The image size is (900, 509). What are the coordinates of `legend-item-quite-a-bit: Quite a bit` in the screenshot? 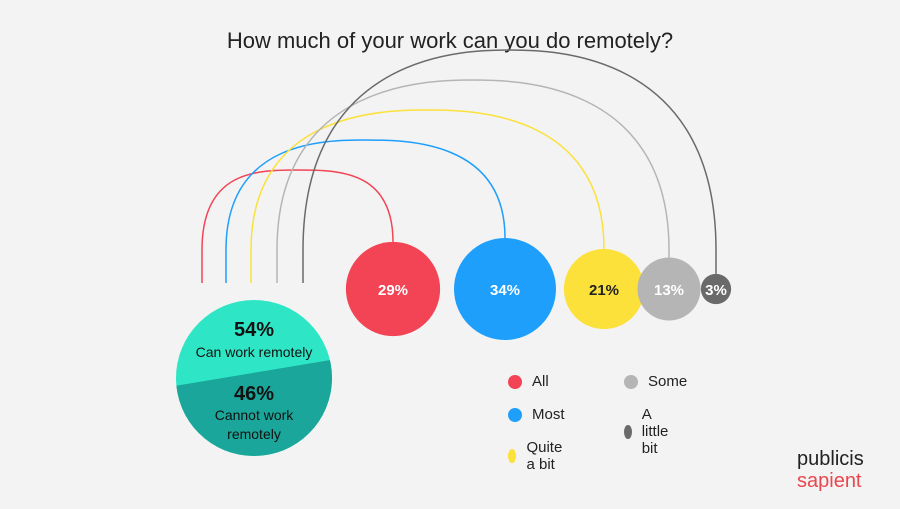 It's located at (538, 456).